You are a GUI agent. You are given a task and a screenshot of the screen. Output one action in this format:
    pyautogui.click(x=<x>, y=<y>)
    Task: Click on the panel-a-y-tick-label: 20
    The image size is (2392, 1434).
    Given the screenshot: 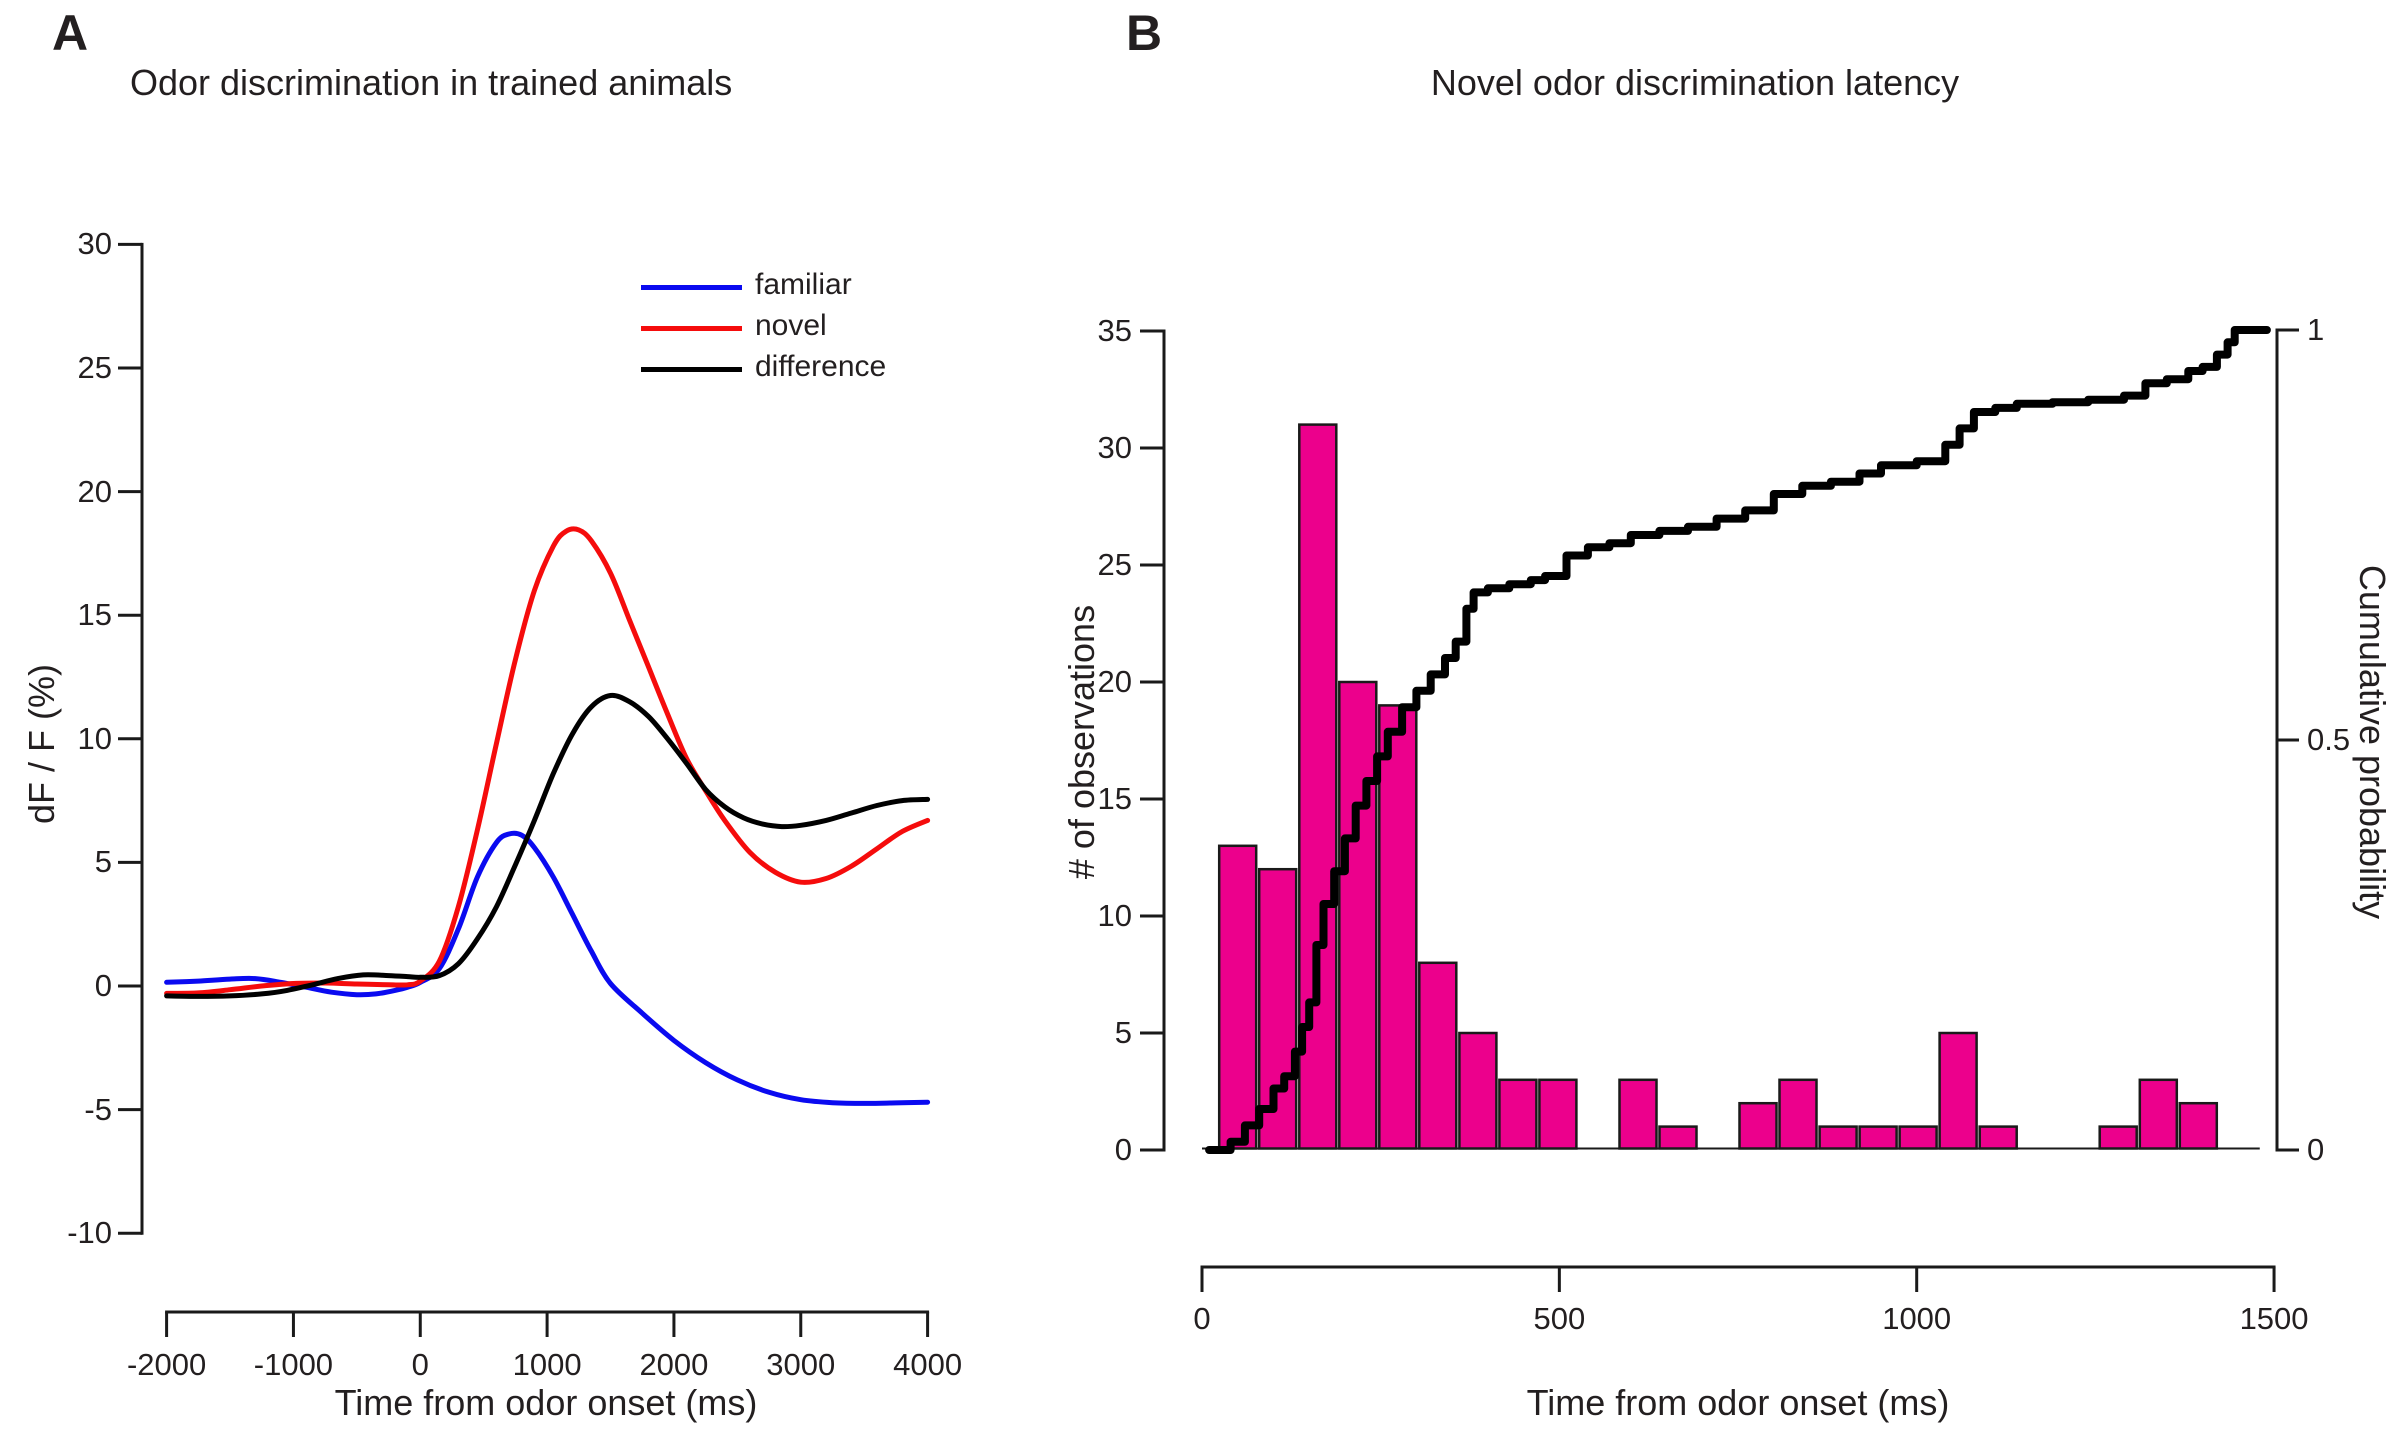 What is the action you would take?
    pyautogui.click(x=94, y=491)
    